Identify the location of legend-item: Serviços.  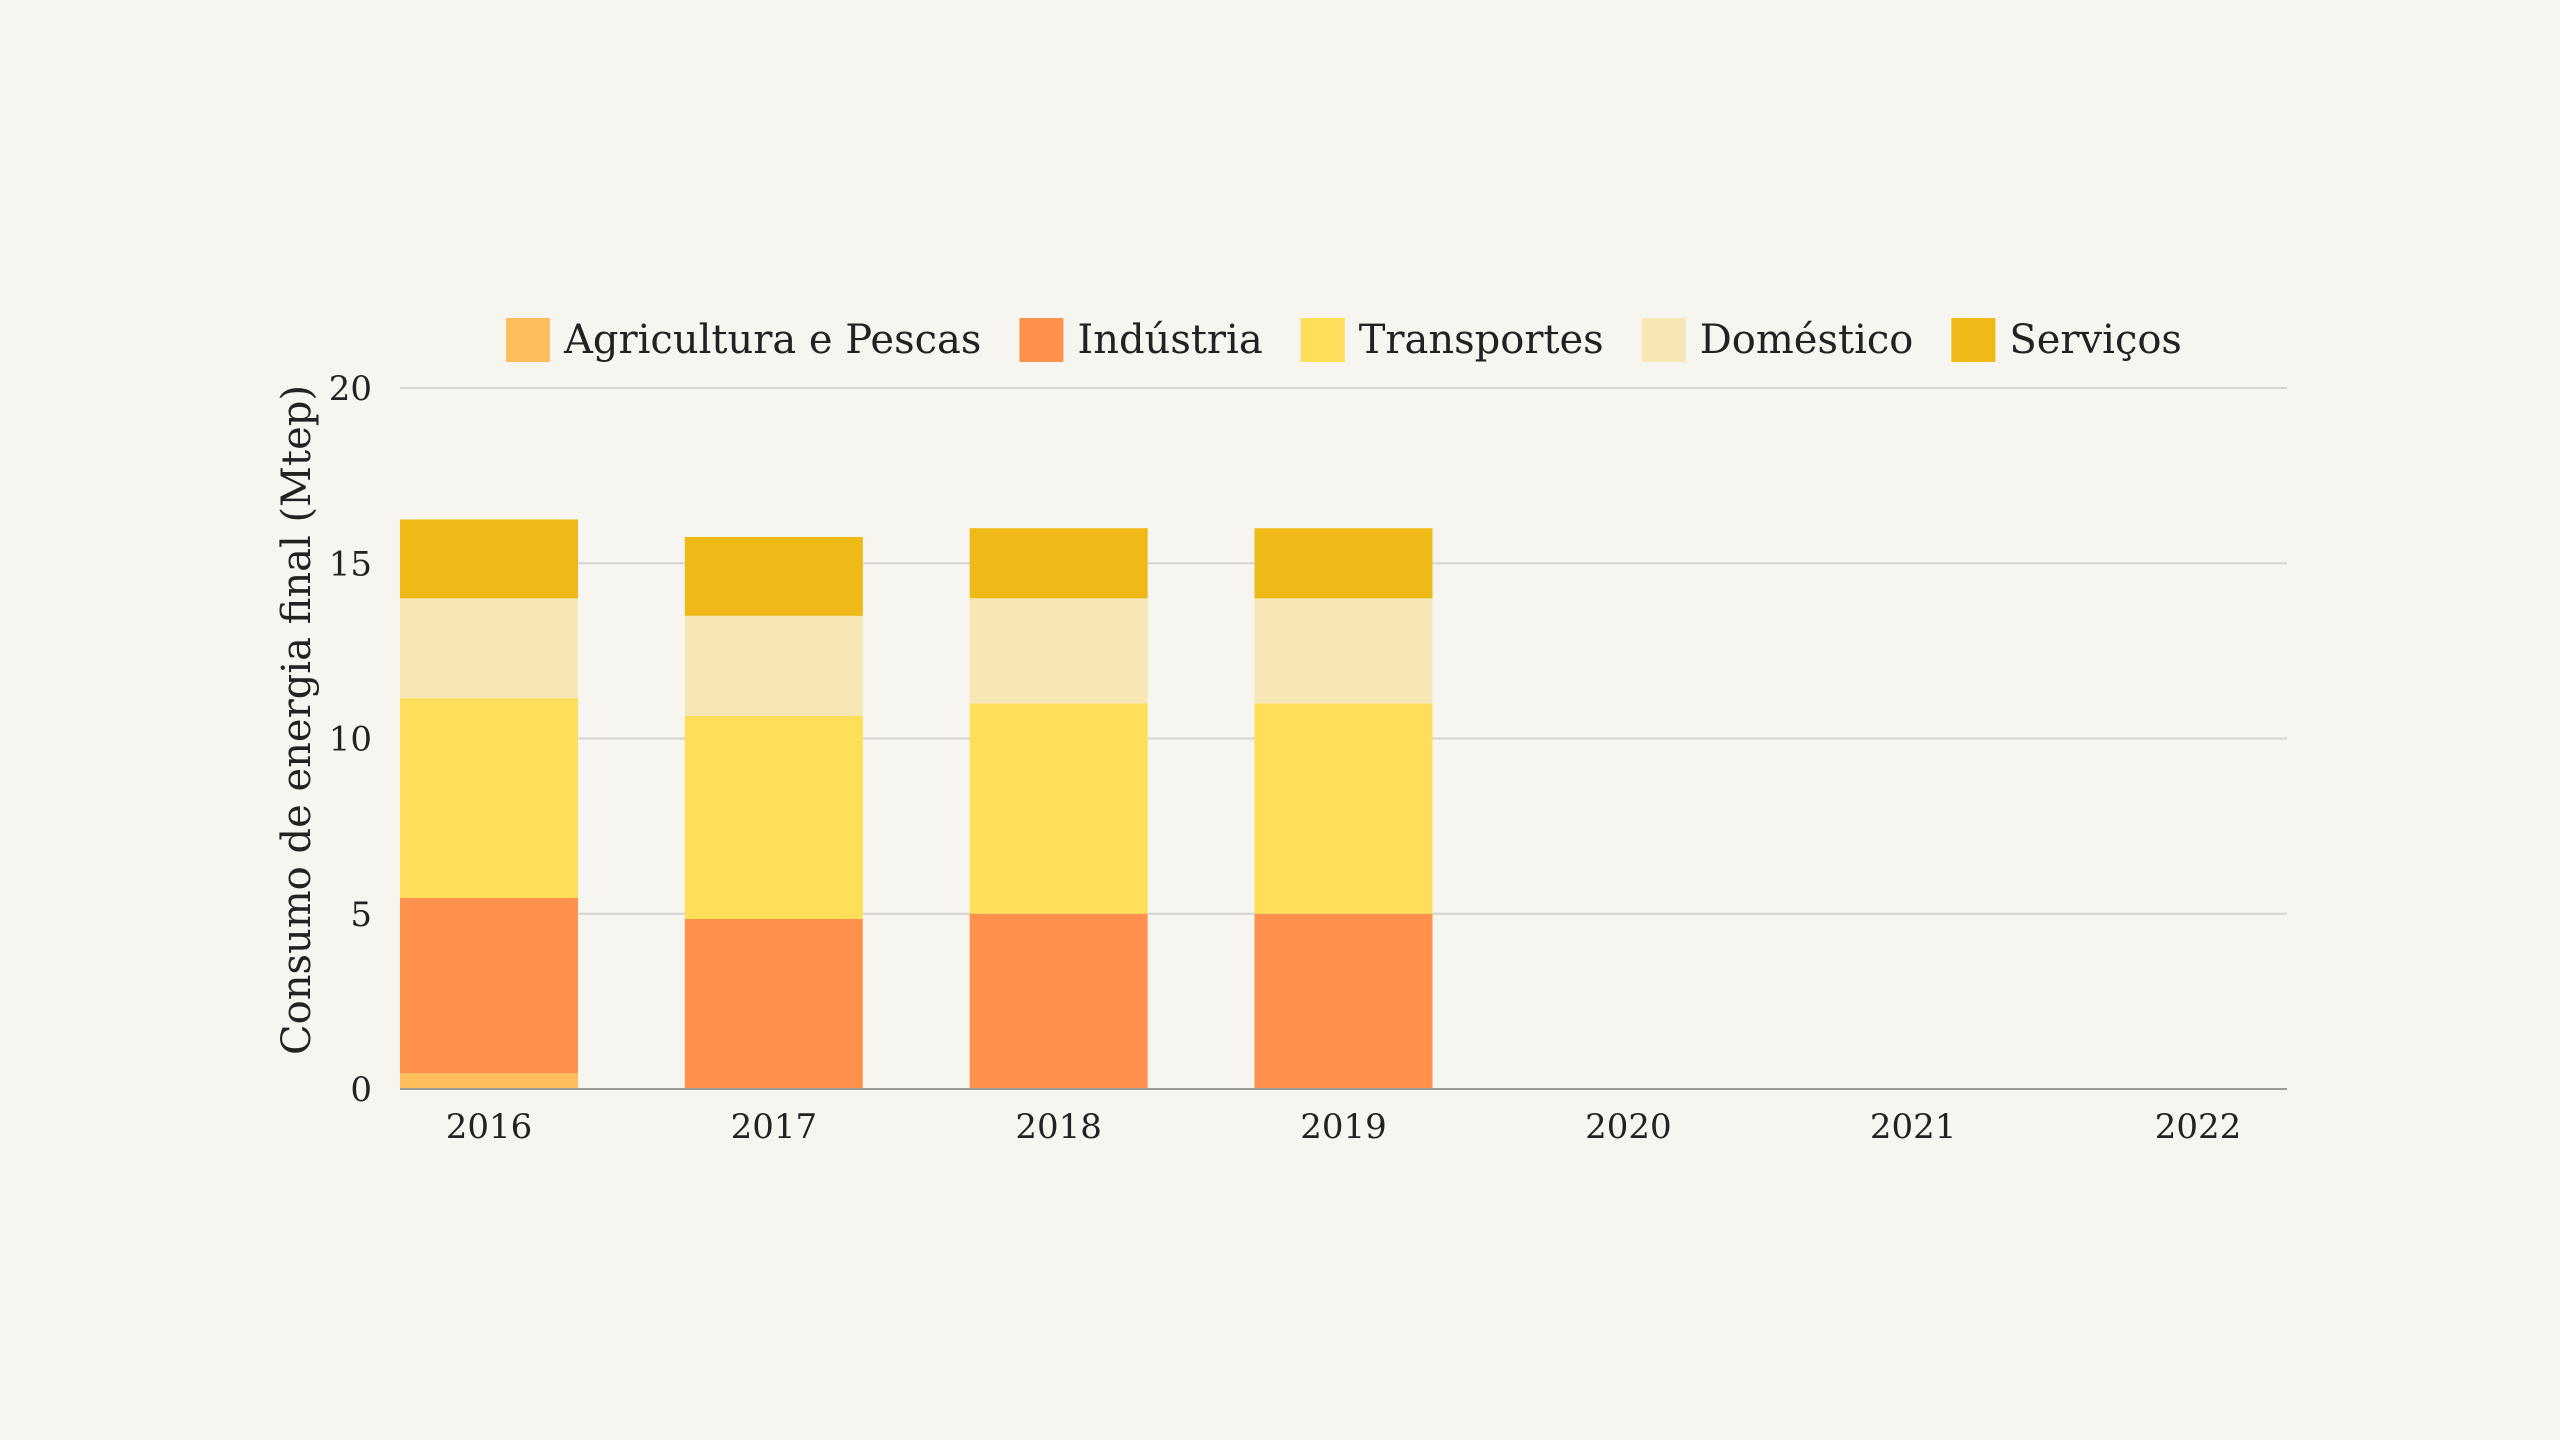
(2066, 340).